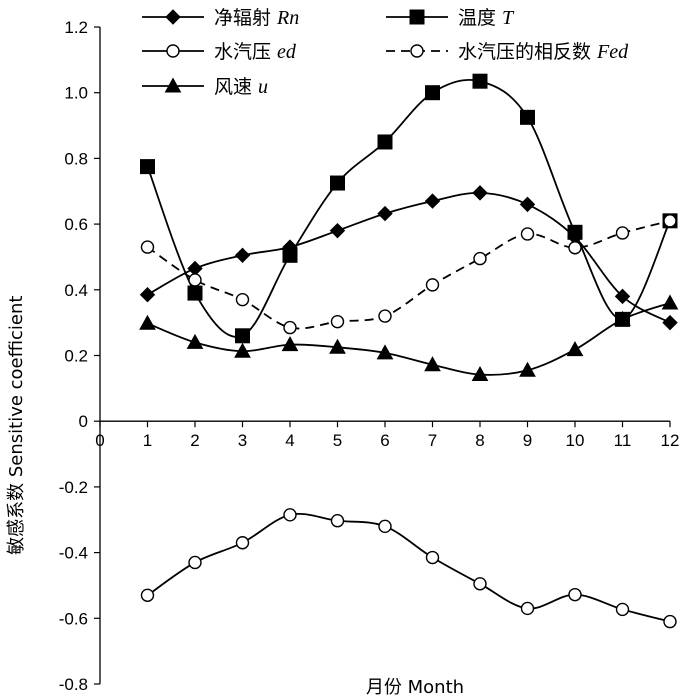 This screenshot has width=700, height=698. I want to click on x-tick-label: 2, so click(194, 440).